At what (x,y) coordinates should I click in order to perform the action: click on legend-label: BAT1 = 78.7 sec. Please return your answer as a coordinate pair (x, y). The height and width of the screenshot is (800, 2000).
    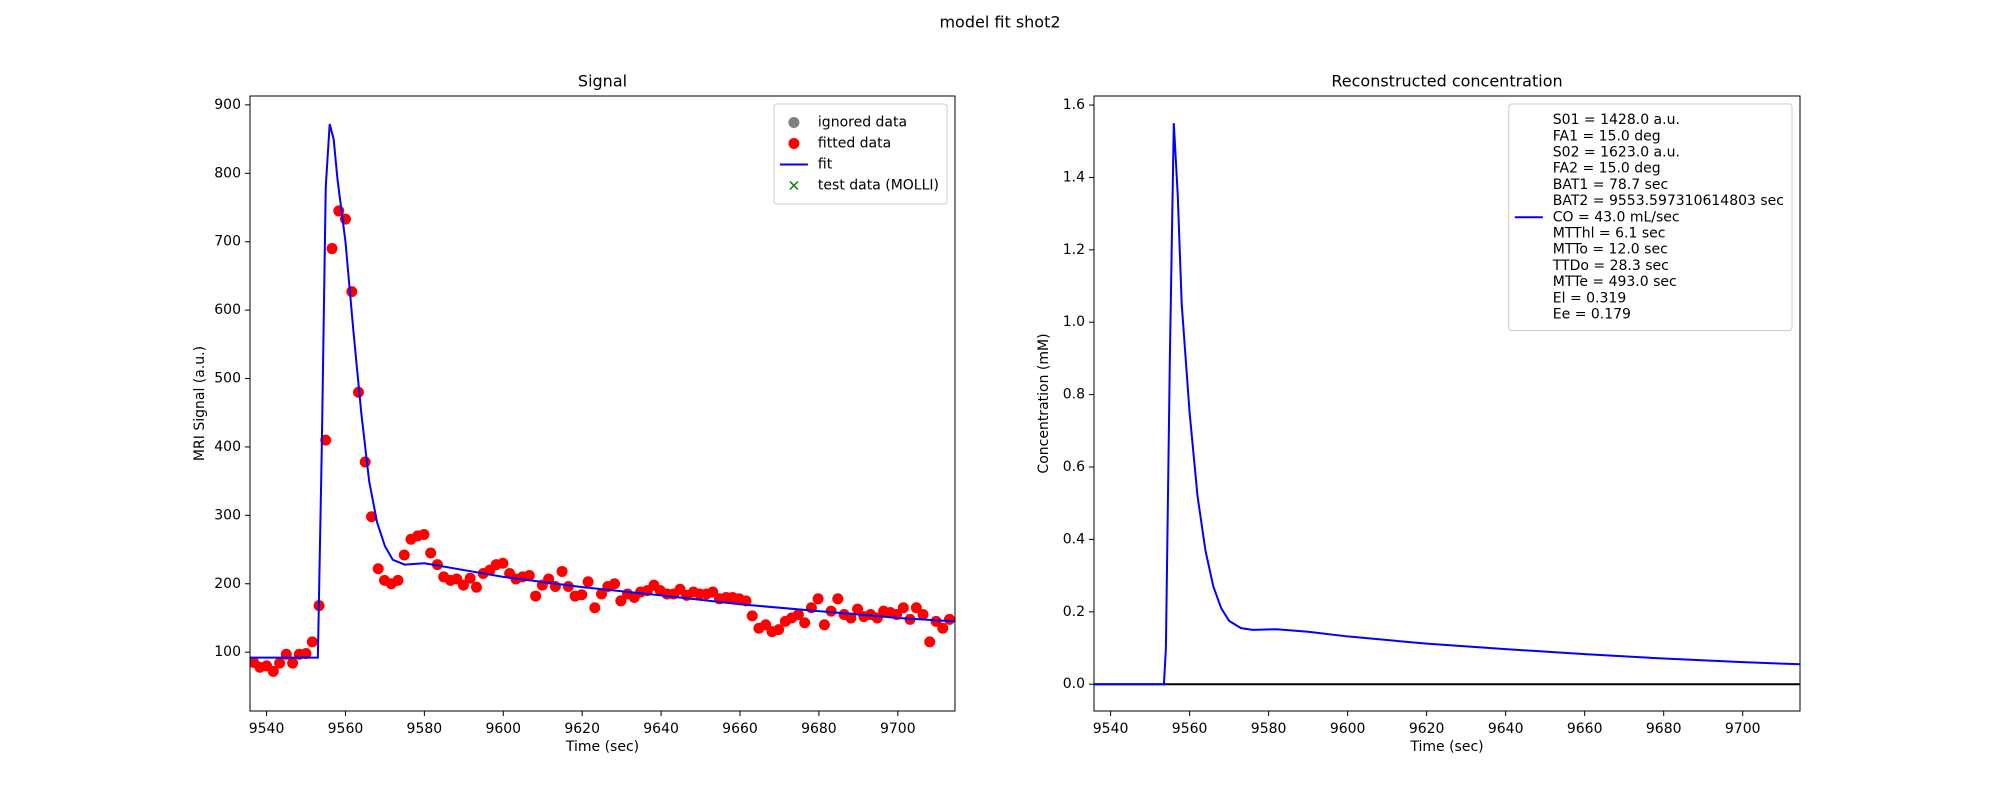
    Looking at the image, I should click on (1610, 185).